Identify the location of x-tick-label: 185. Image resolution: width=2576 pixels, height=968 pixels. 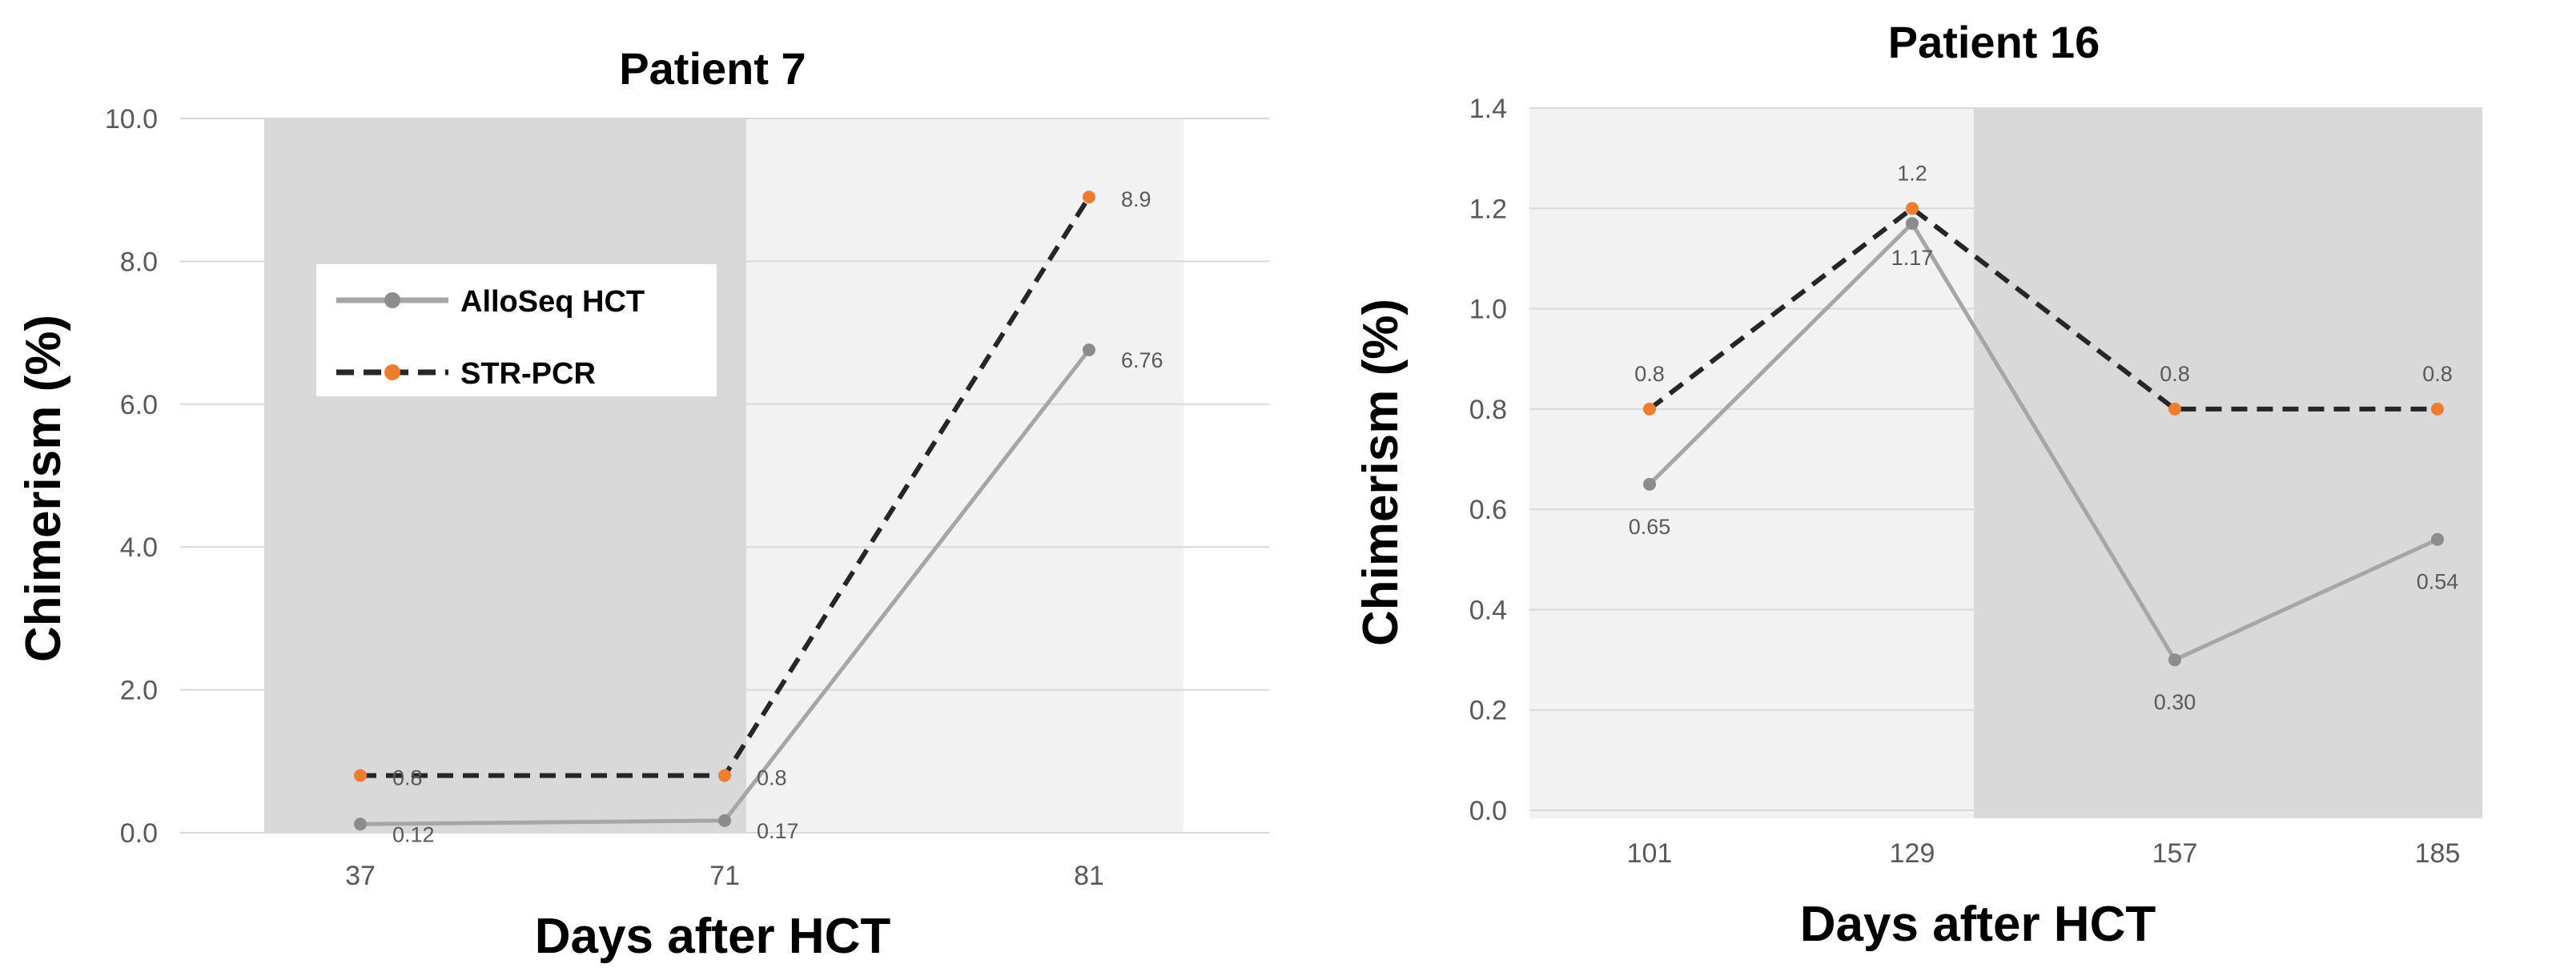
(2438, 853).